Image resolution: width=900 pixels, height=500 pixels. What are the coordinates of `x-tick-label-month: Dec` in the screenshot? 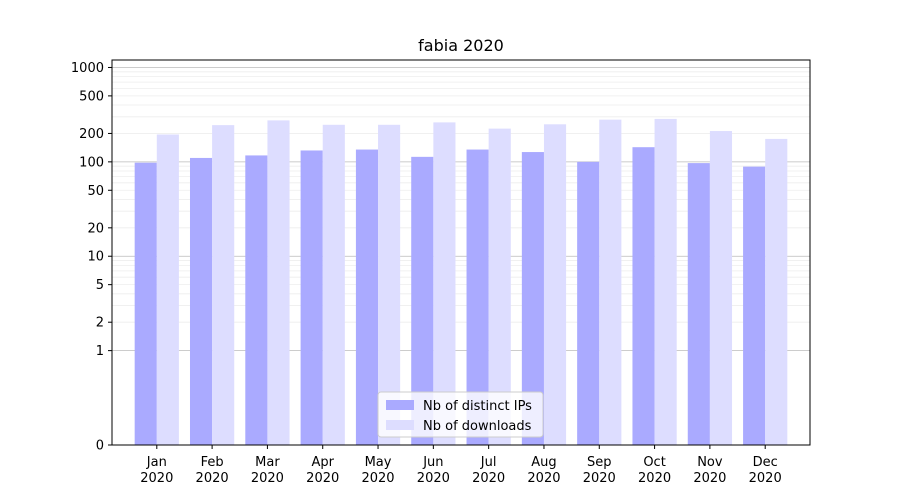 It's located at (765, 462).